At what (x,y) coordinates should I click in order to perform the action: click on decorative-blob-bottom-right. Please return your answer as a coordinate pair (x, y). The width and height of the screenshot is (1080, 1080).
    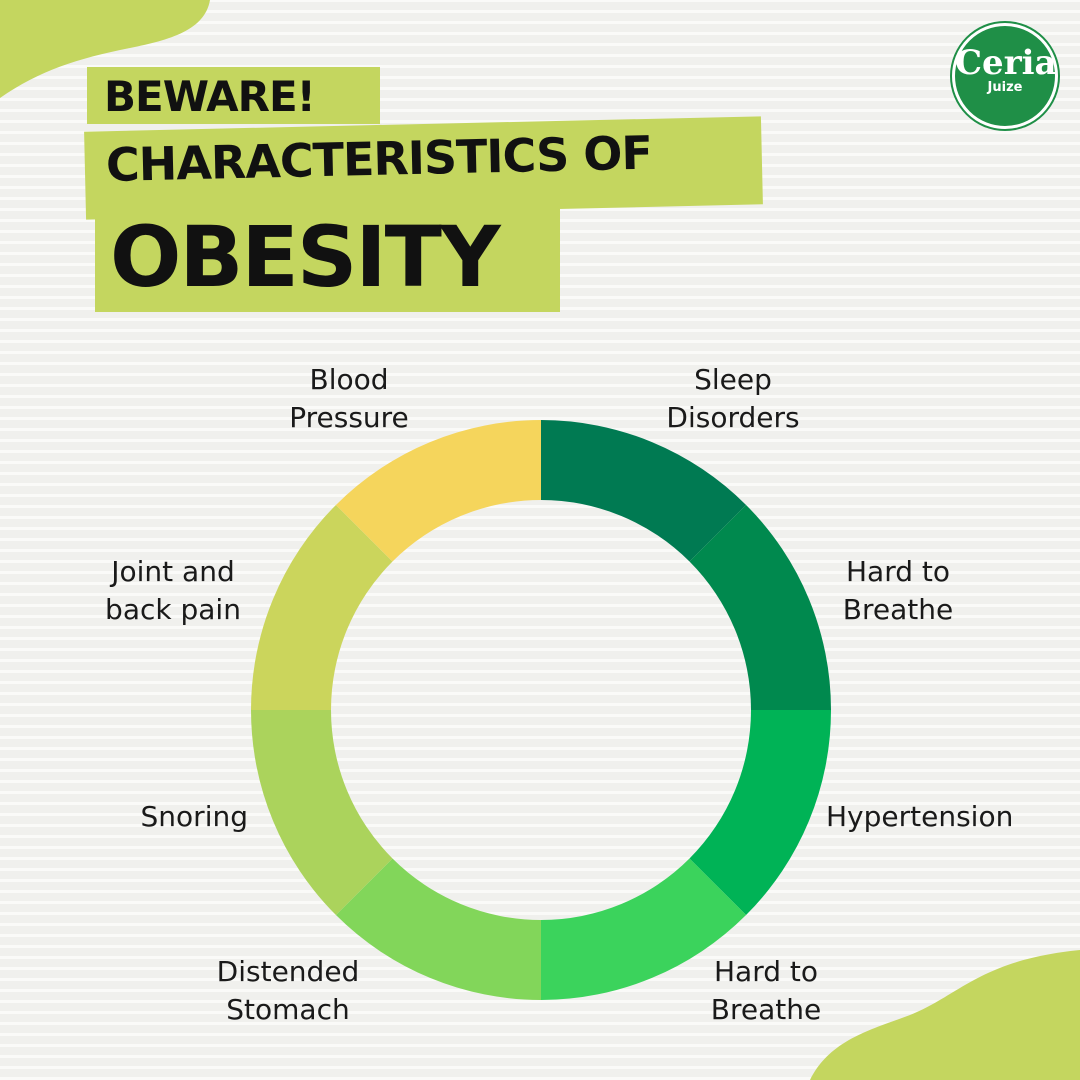
    Looking at the image, I should click on (945, 1015).